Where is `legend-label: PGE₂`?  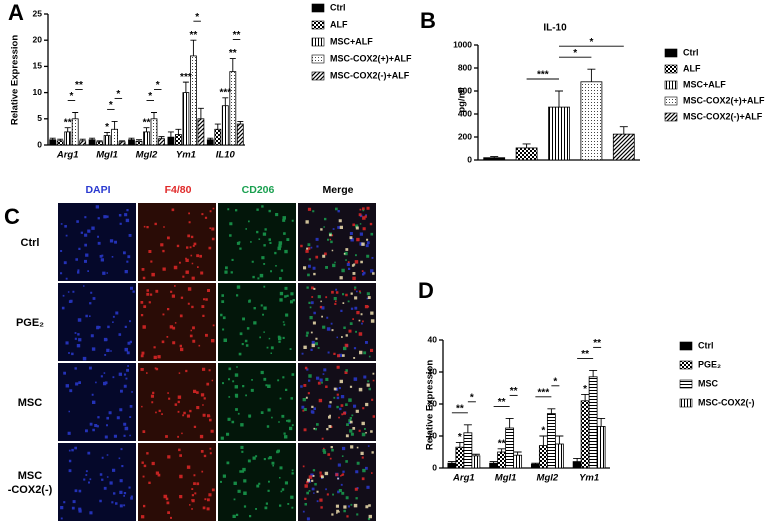 legend-label: PGE₂ is located at coordinates (709, 364).